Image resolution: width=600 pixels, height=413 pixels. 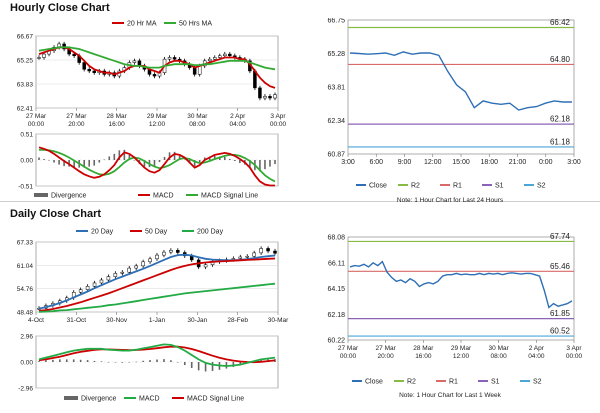 I want to click on y-tick-label: 54.76, so click(x=25, y=289).